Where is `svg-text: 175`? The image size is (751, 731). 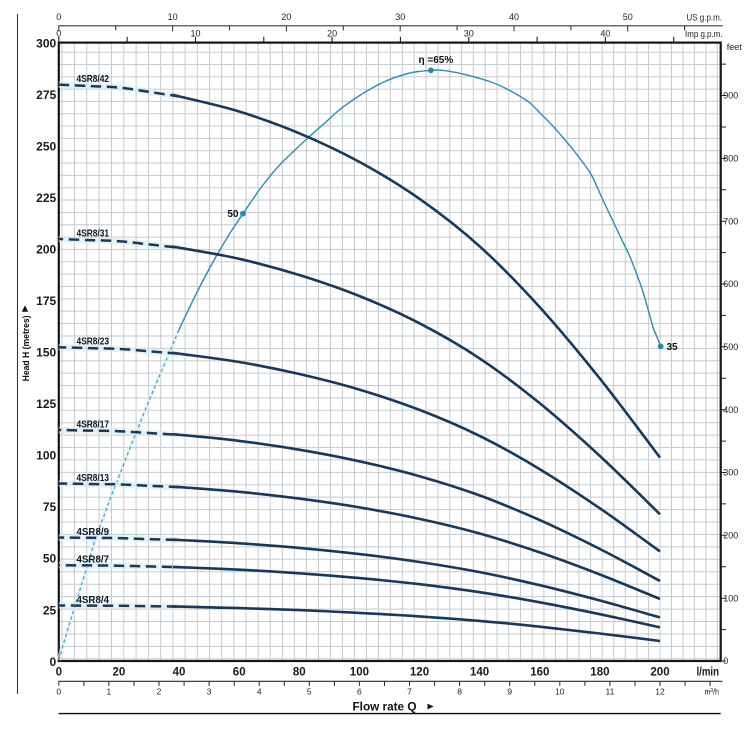
svg-text: 175 is located at coordinates (46, 301).